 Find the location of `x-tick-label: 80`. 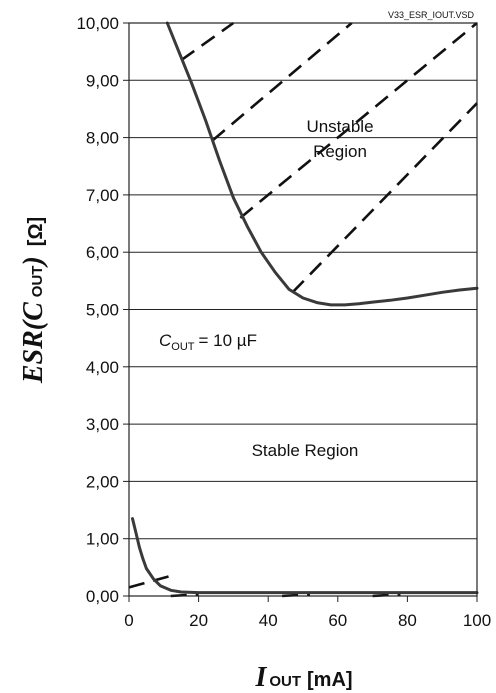

x-tick-label: 80 is located at coordinates (407, 620).